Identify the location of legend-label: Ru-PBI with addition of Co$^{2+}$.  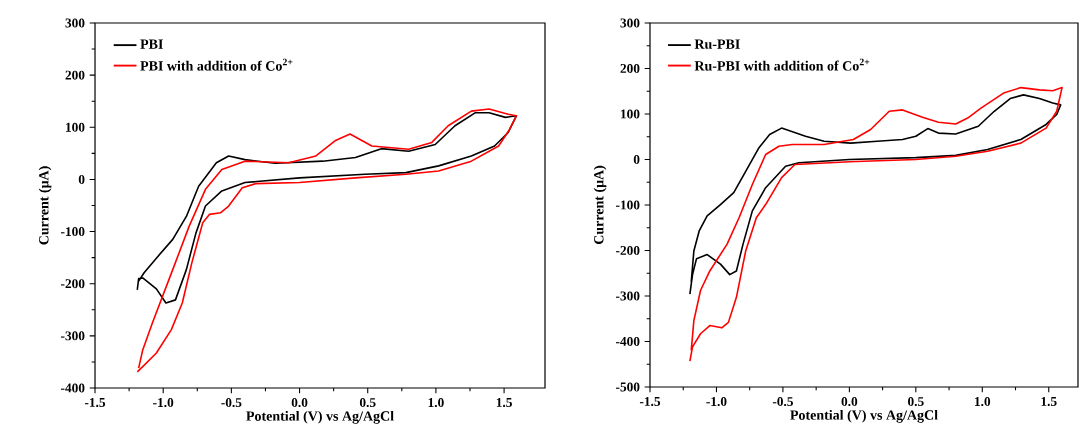
(782, 64).